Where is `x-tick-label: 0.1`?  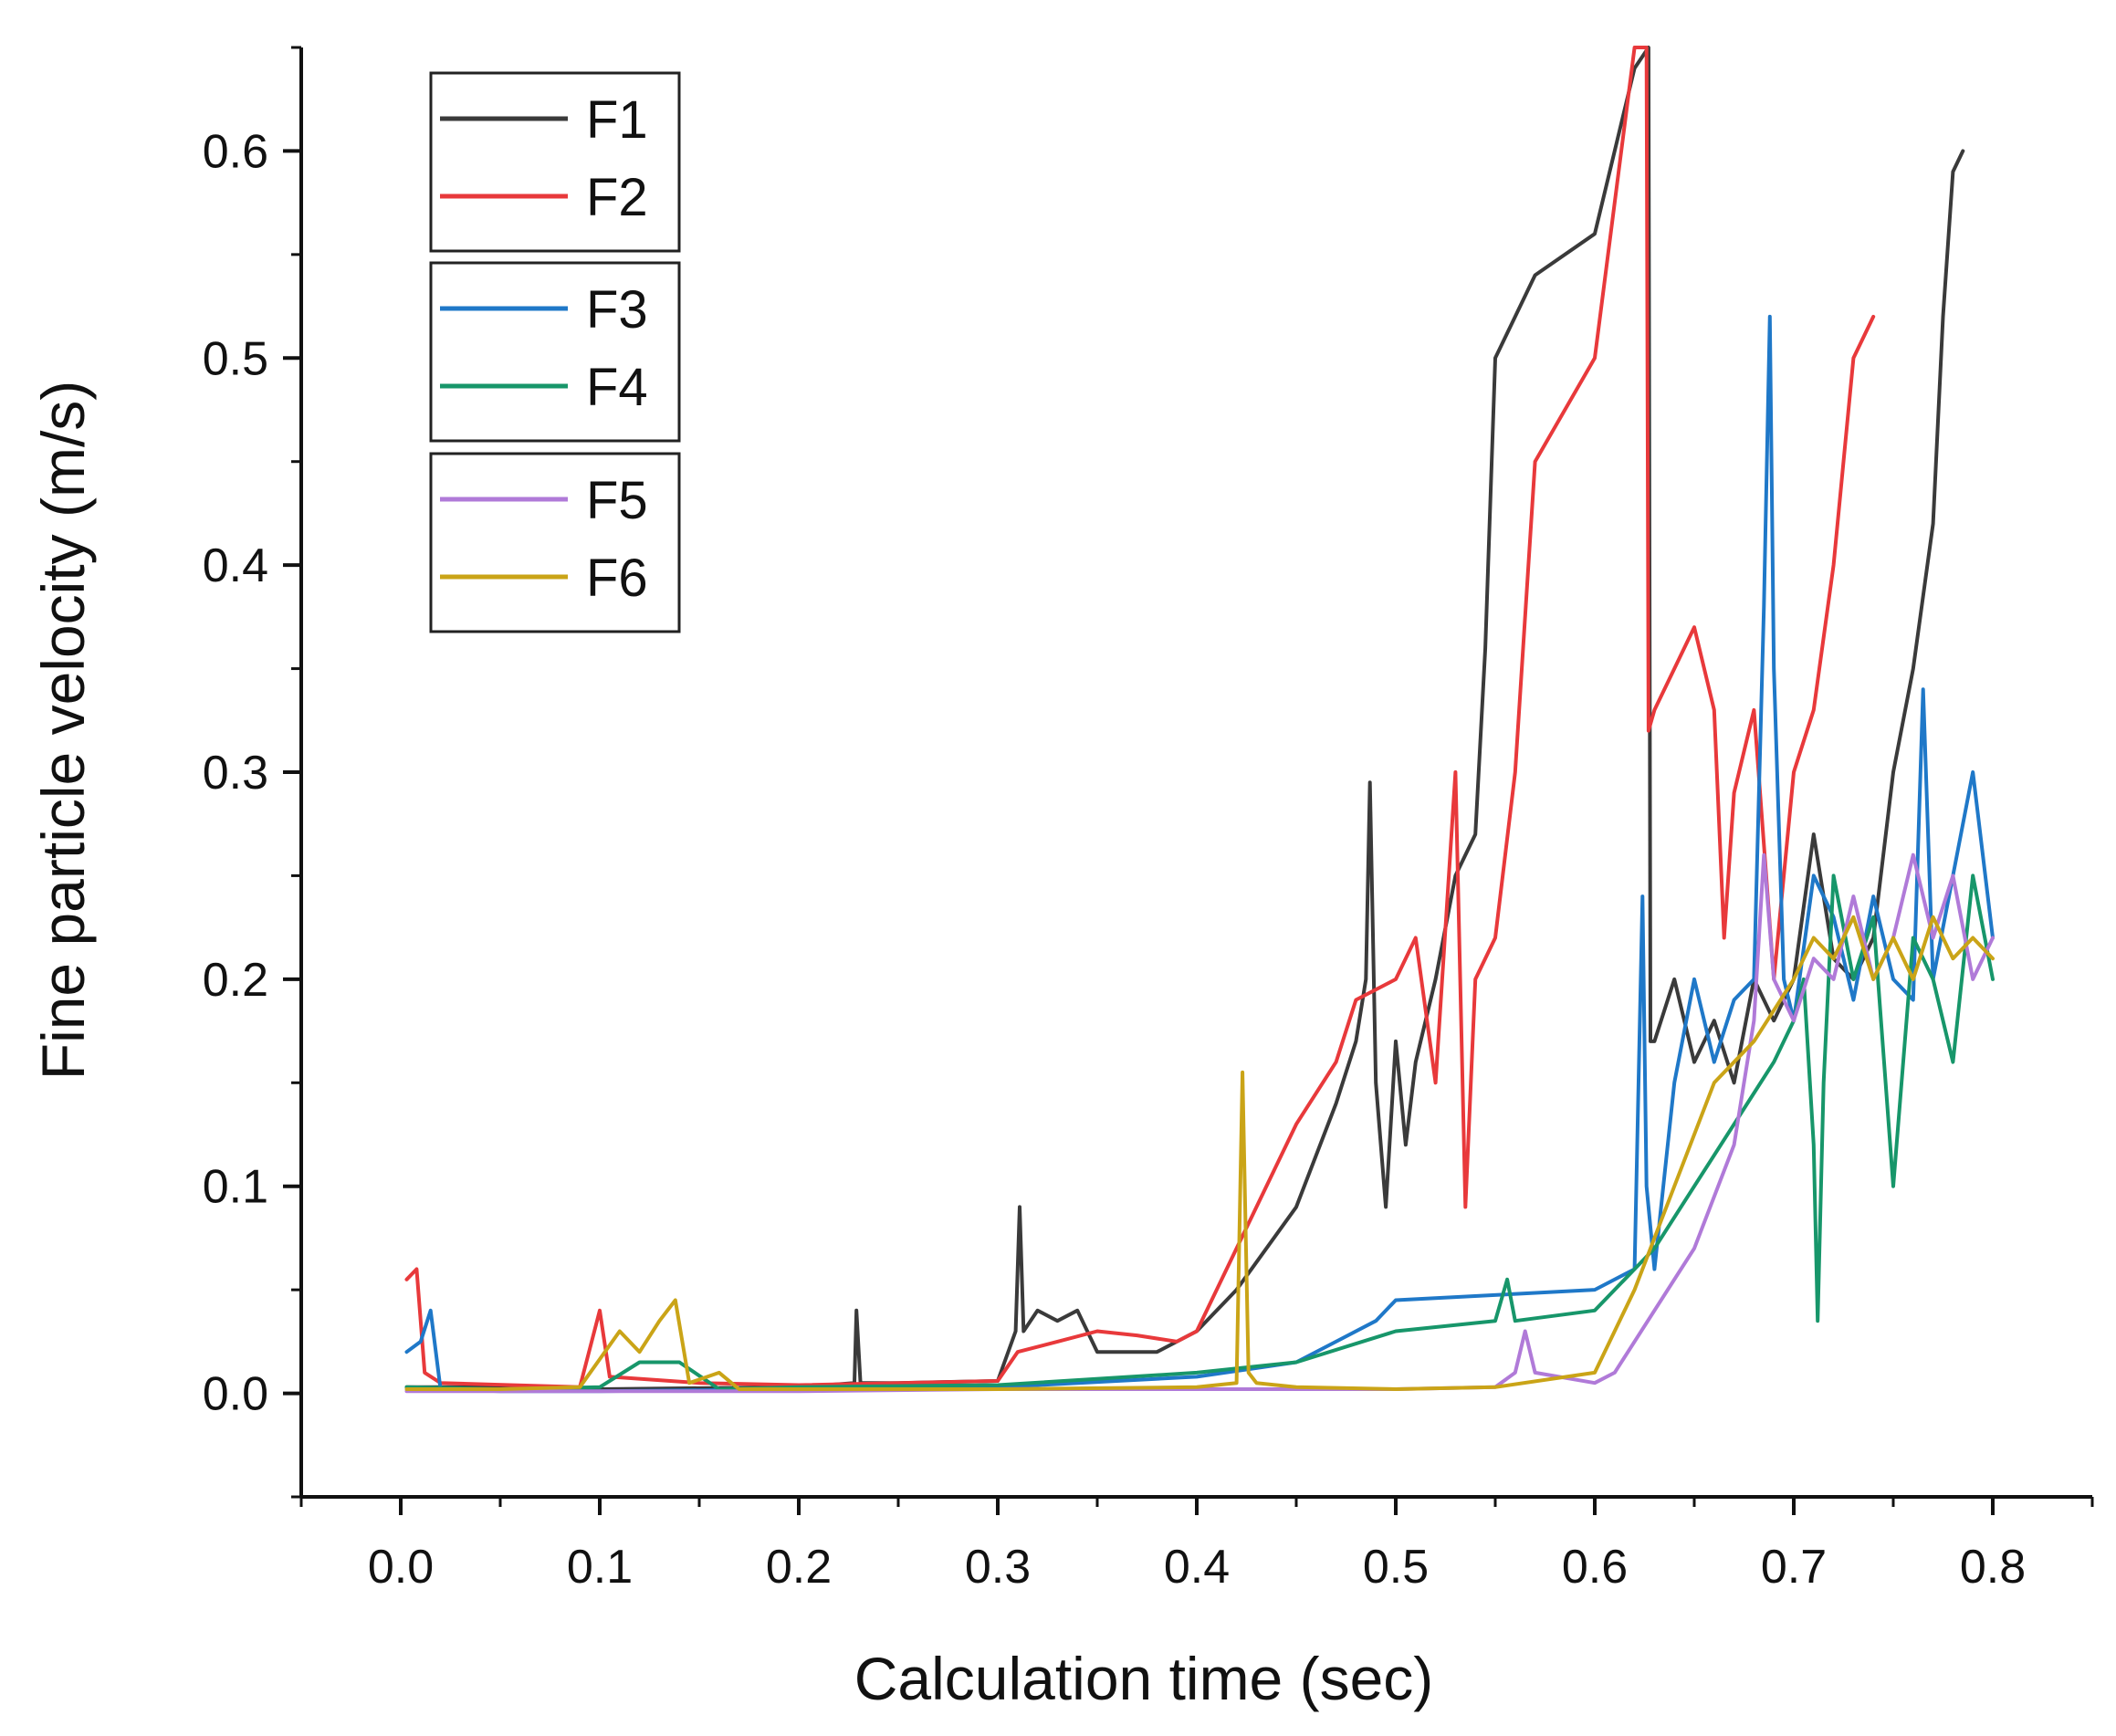
x-tick-label: 0.1 is located at coordinates (600, 1567).